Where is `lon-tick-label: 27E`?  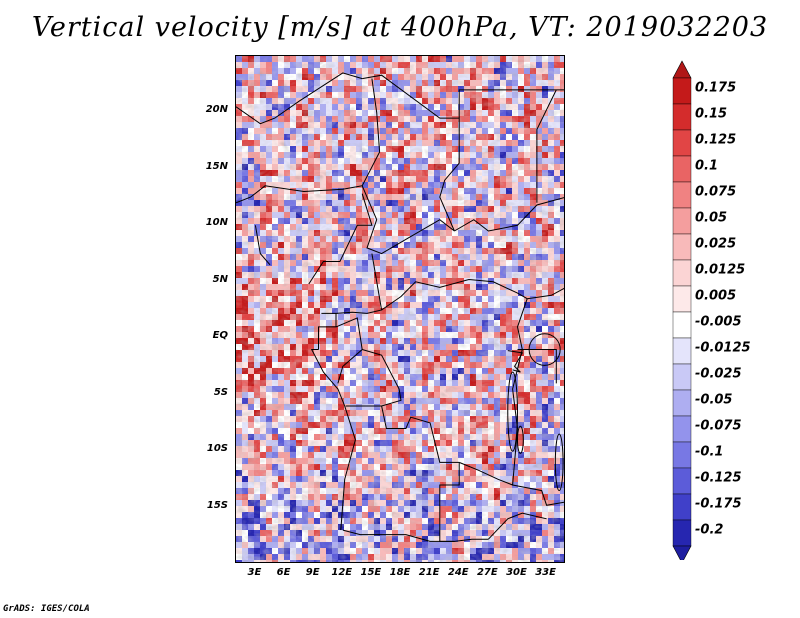
lon-tick-label: 27E is located at coordinates (487, 572).